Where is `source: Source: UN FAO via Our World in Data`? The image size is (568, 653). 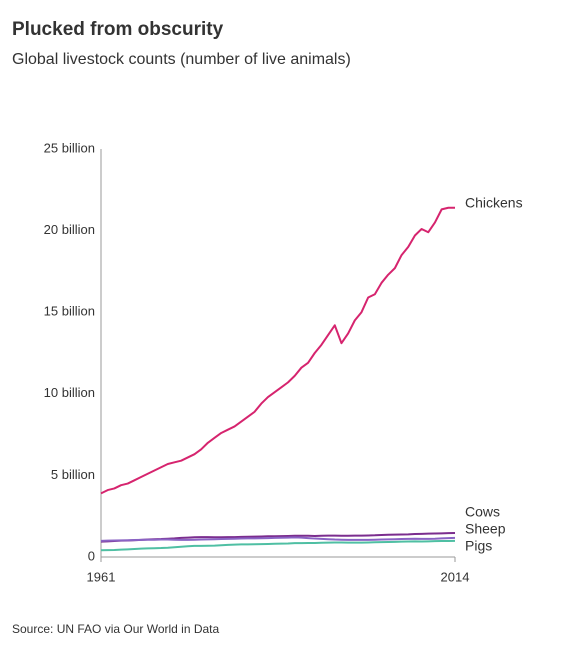 source: Source: UN FAO via Our World in Data is located at coordinates (116, 629).